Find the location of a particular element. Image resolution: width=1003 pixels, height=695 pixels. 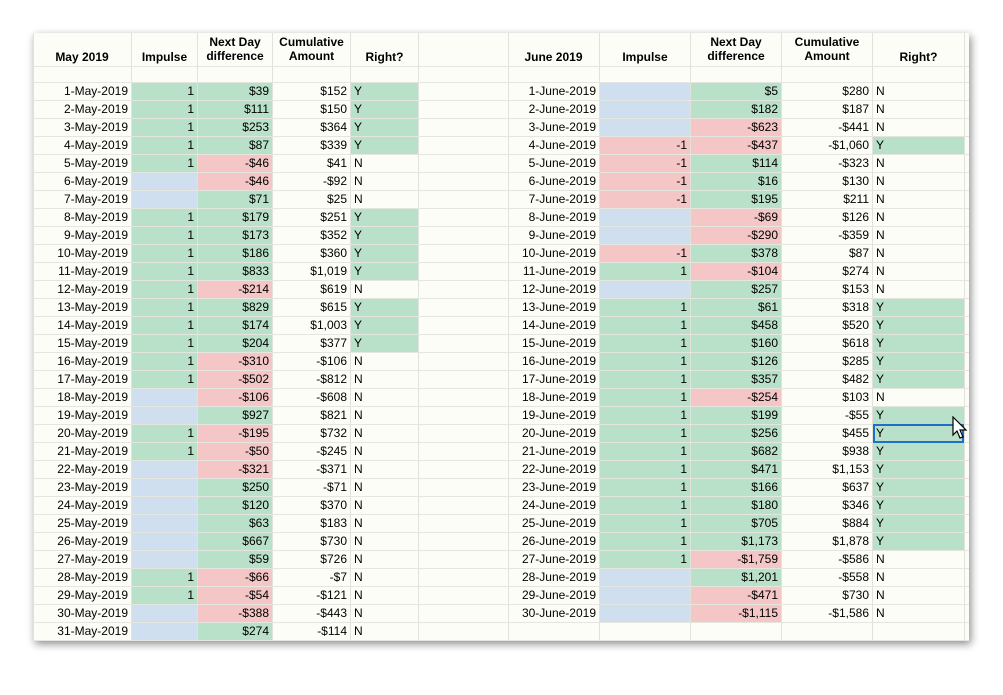

june-cell-nextday: $378 is located at coordinates (736, 253).